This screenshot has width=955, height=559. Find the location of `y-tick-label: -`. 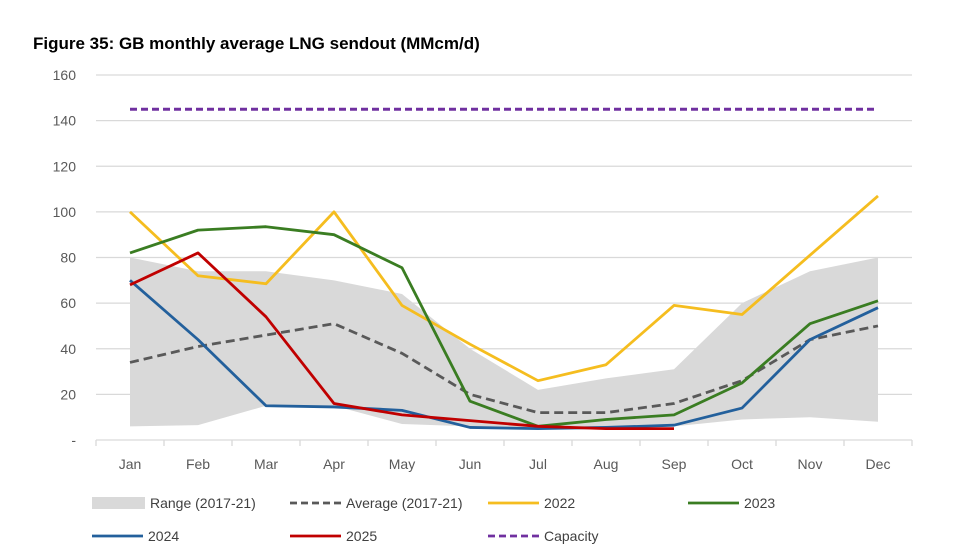

y-tick-label: - is located at coordinates (73, 440).